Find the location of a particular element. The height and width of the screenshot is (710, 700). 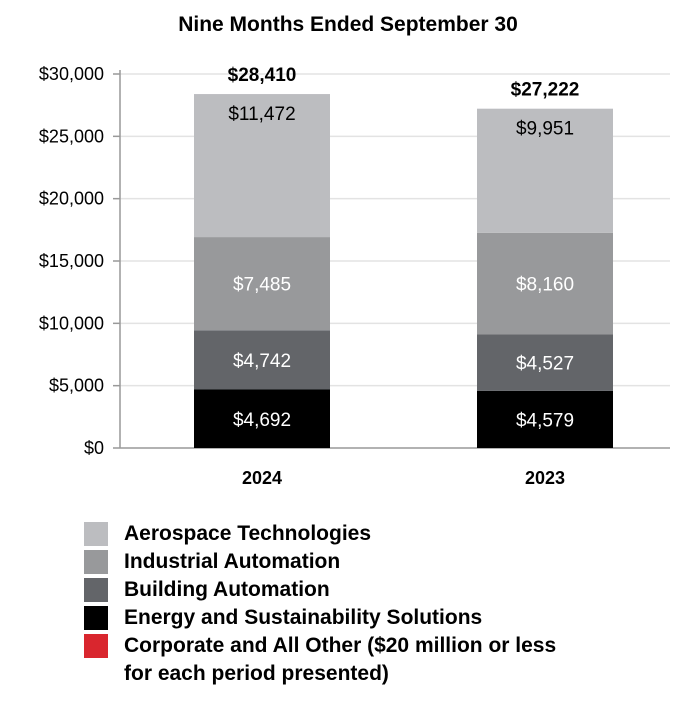

y-tick-label: $25,000 is located at coordinates (71, 136).